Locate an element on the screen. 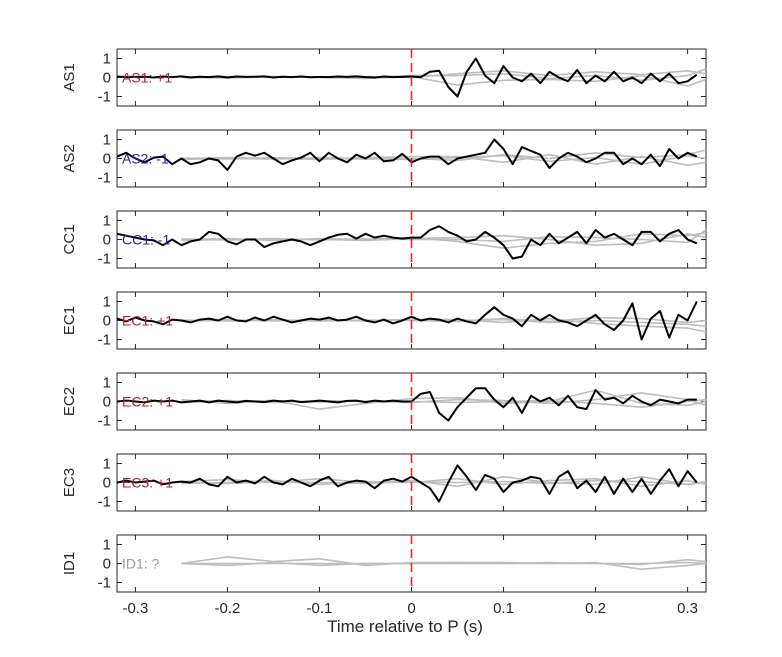 The width and height of the screenshot is (782, 657). x-tick-label: -0.3 is located at coordinates (135, 608).